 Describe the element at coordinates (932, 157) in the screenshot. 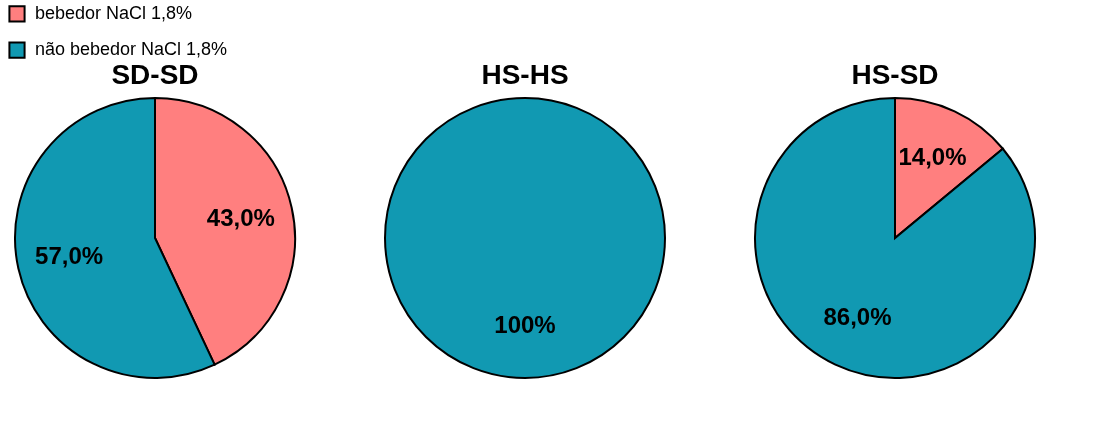

I see `data-label: 14,0%` at that location.